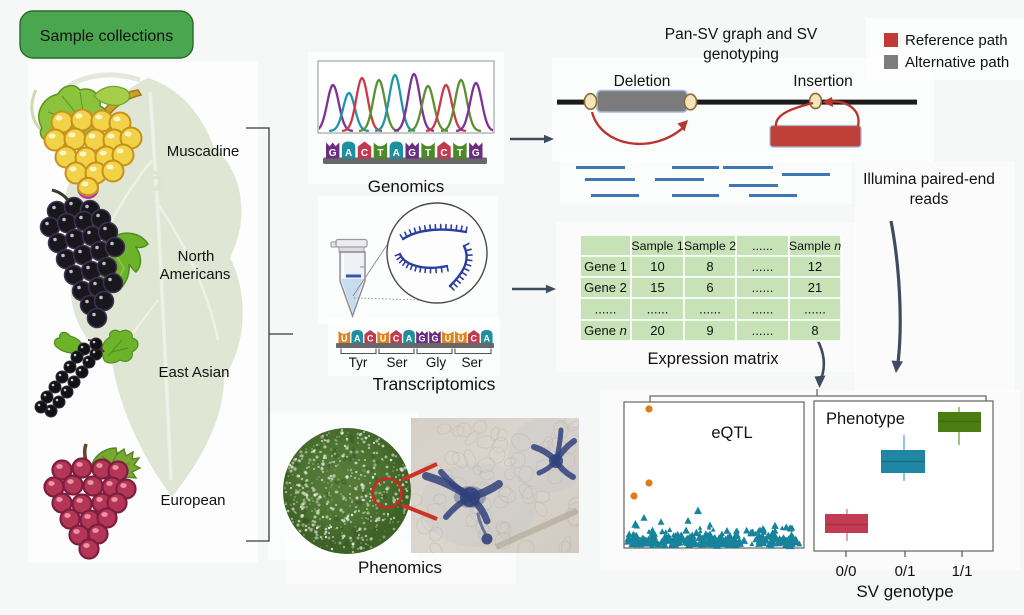 The height and width of the screenshot is (615, 1024). Describe the element at coordinates (605, 330) in the screenshot. I see `svg-text: Gene n` at that location.